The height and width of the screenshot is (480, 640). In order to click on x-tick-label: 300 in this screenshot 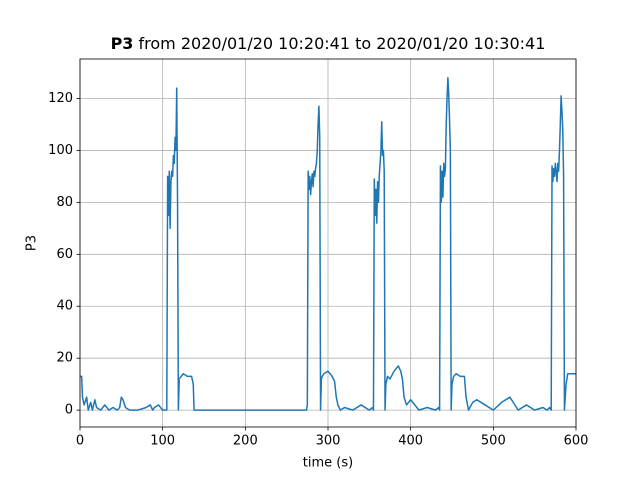, I will do `click(328, 441)`.